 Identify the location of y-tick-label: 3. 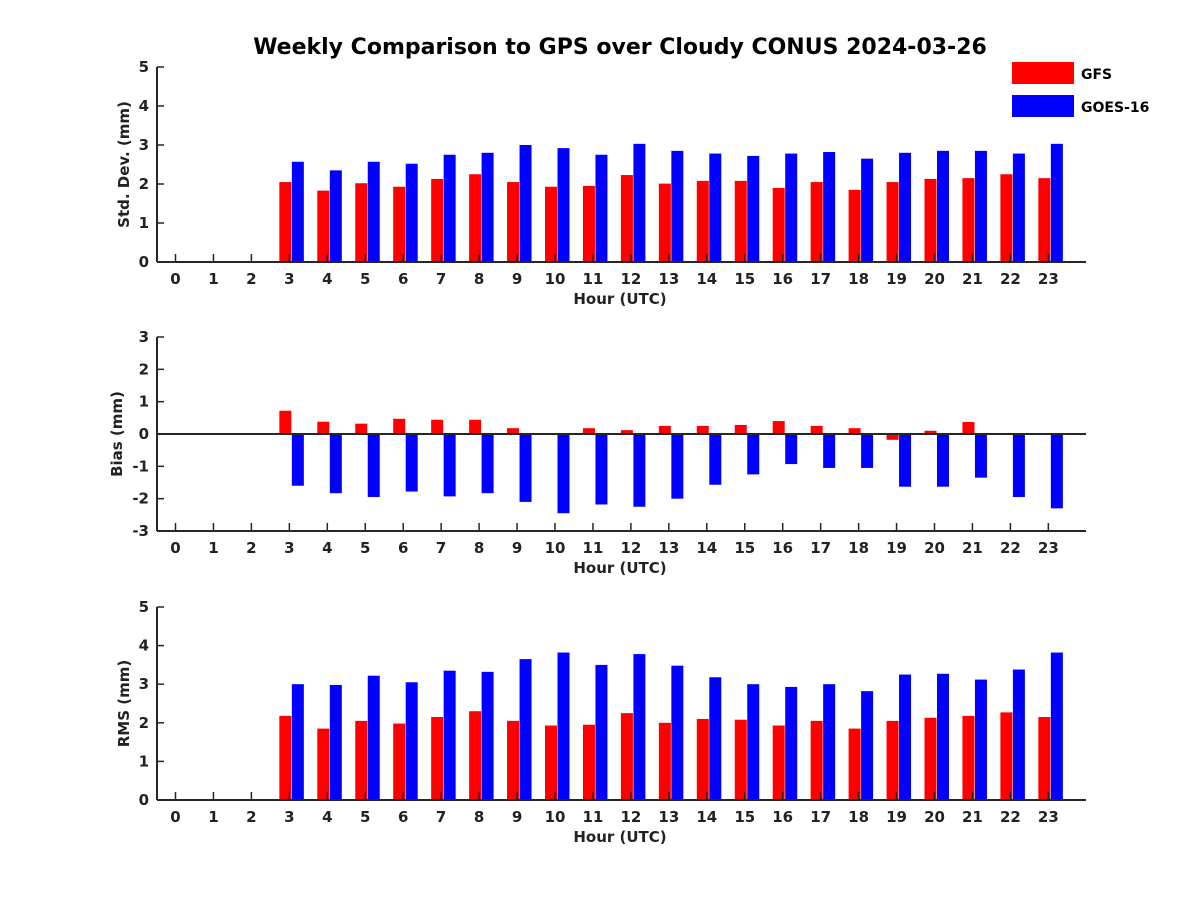
(144, 145).